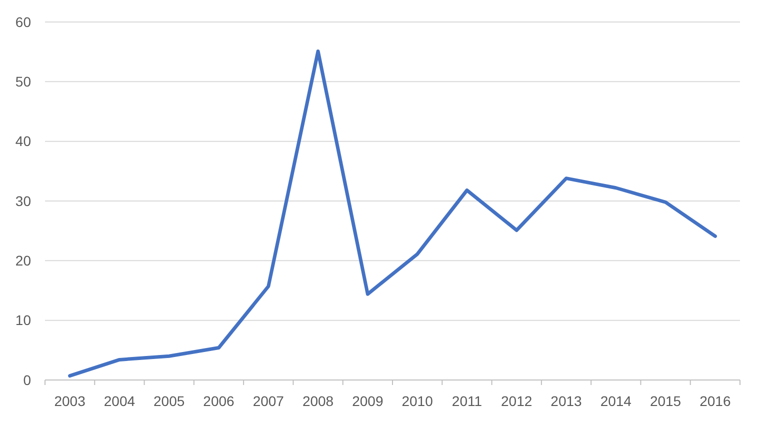  I want to click on y-tick-label: 20, so click(23, 260).